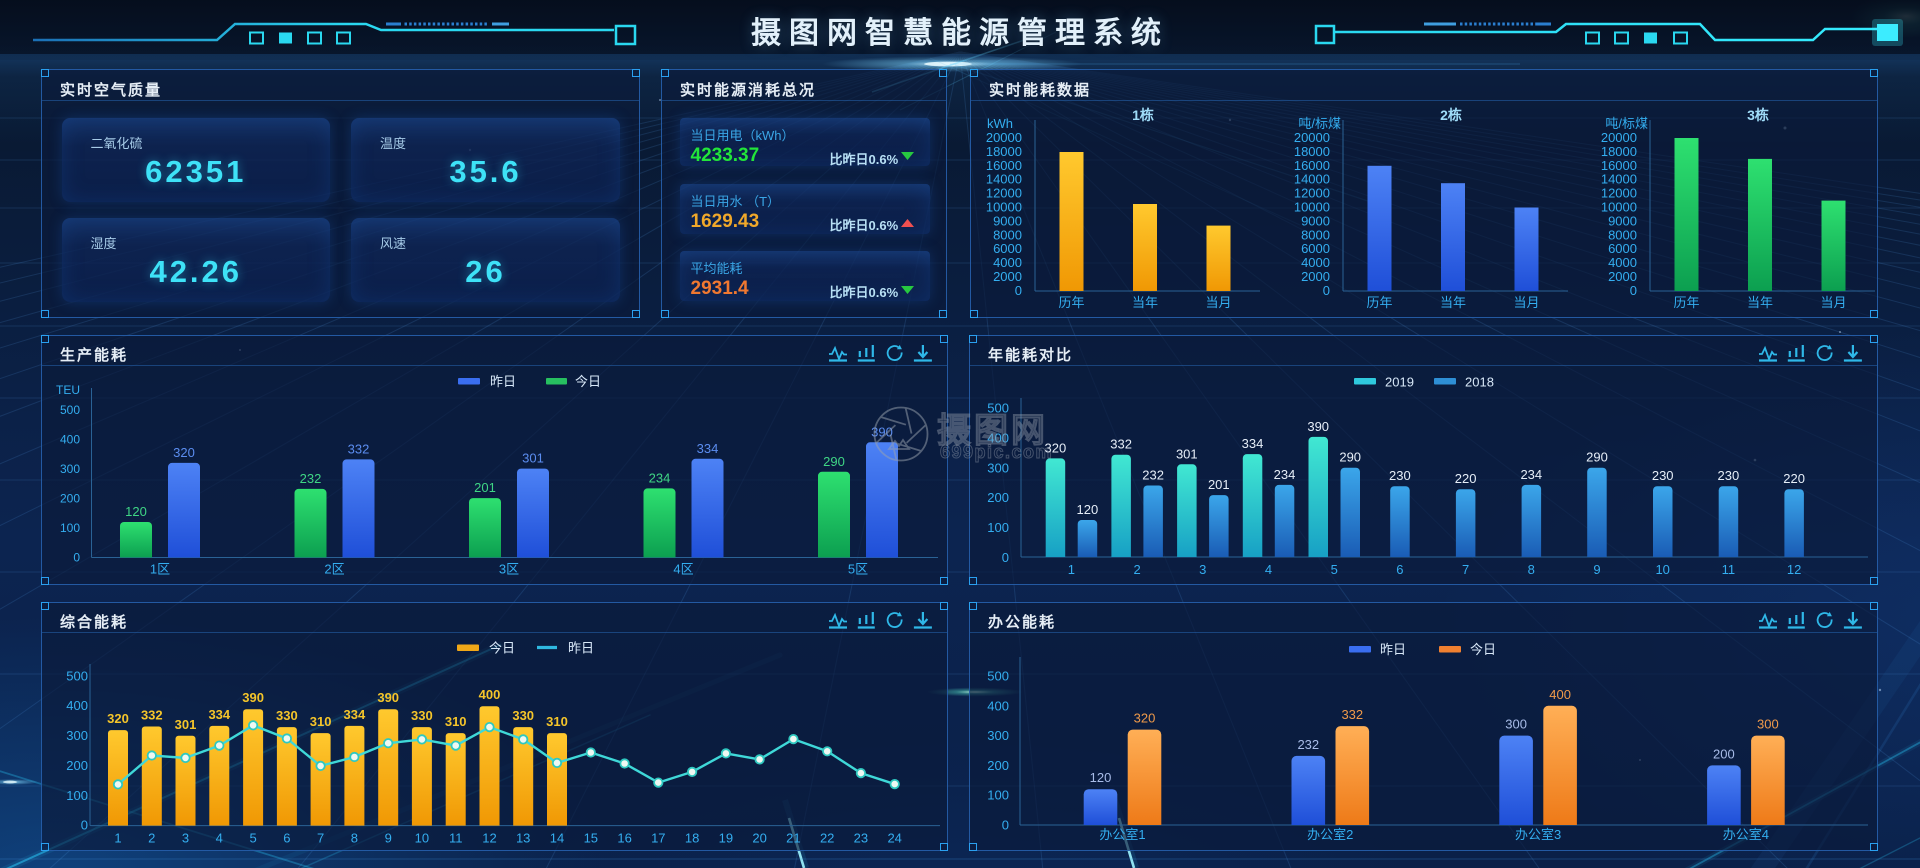 This screenshot has width=1920, height=868. Describe the element at coordinates (996, 452) in the screenshot. I see `svg-text: 699pic.com` at that location.